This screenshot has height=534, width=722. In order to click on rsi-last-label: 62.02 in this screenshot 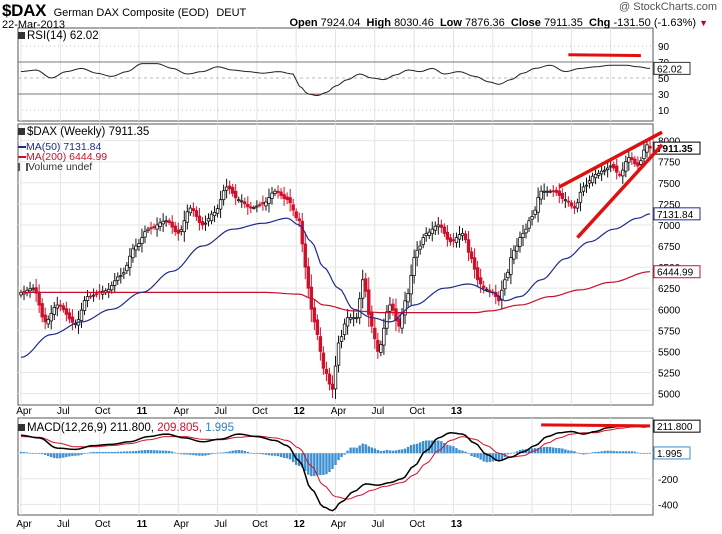, I will do `click(669, 69)`.